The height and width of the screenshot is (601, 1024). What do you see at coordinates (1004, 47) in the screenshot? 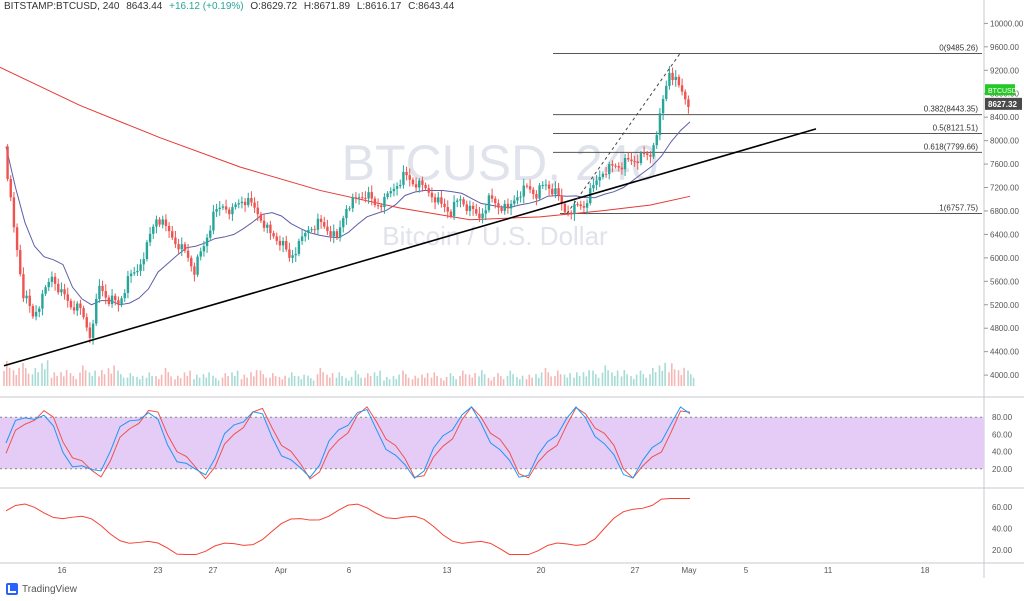
I see `price-tick-label: 9600.00` at bounding box center [1004, 47].